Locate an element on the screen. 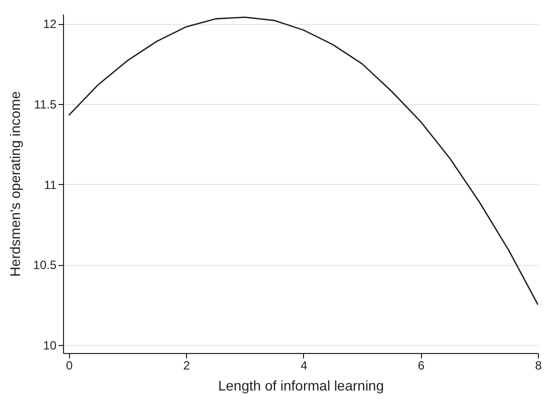 Image resolution: width=548 pixels, height=401 pixels. x-tick-label: 2 is located at coordinates (186, 365).